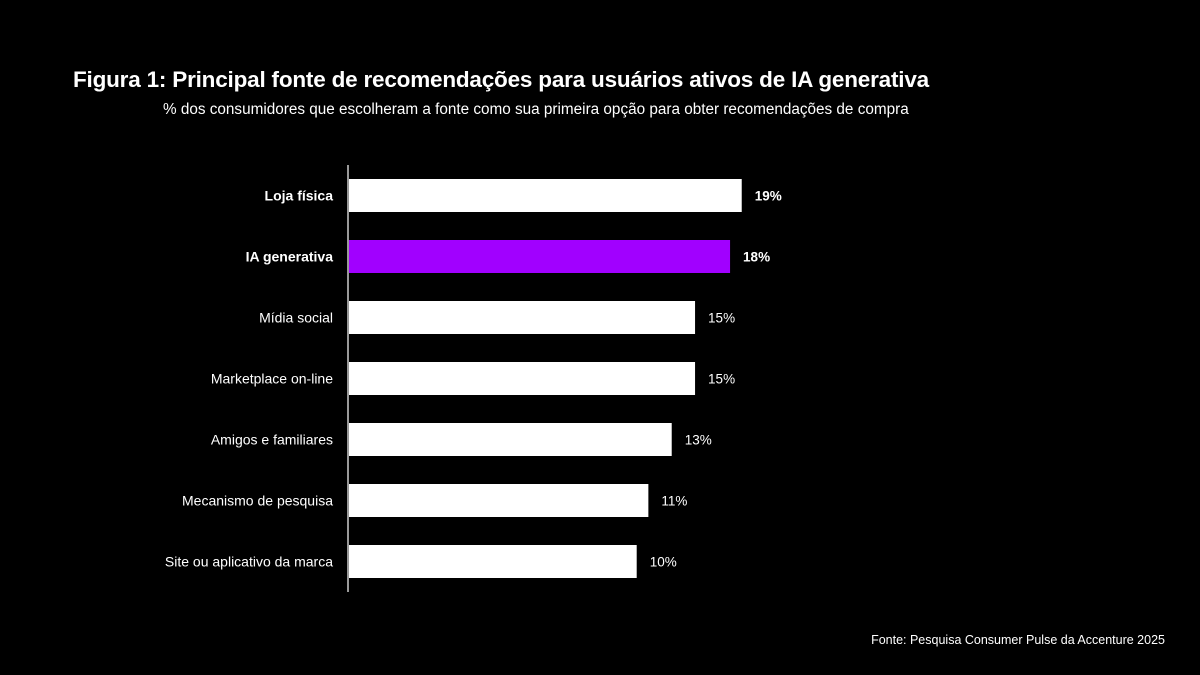 Image resolution: width=1200 pixels, height=675 pixels. What do you see at coordinates (296, 318) in the screenshot?
I see `category-label: Mídia social` at bounding box center [296, 318].